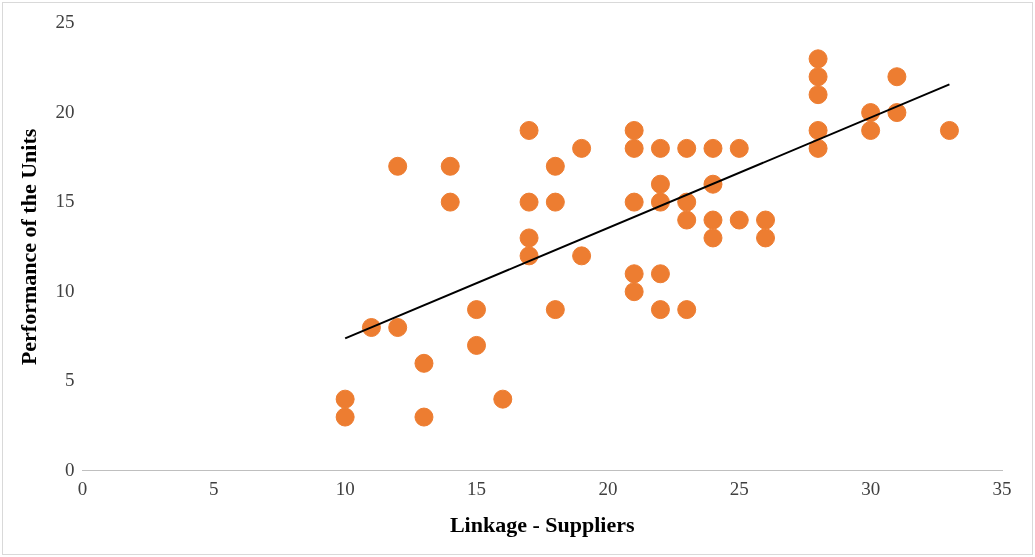 Image resolution: width=1035 pixels, height=557 pixels. What do you see at coordinates (214, 489) in the screenshot?
I see `x-tick-label: 5` at bounding box center [214, 489].